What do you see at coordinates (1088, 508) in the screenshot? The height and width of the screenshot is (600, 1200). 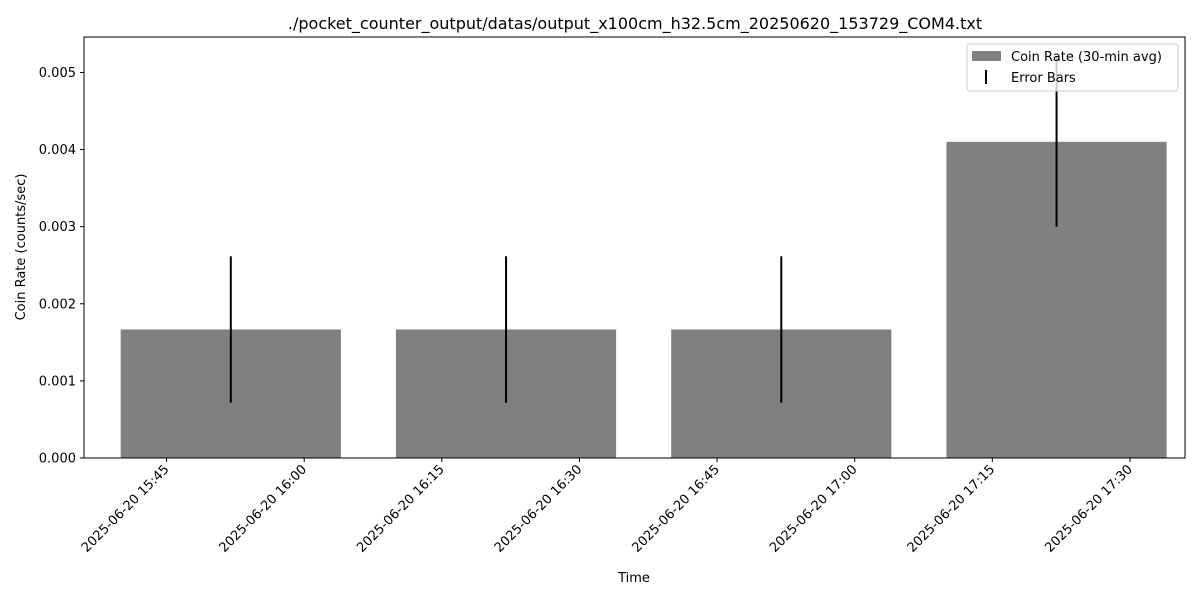 I see `x-tick-label-7: 2025-06-20 17:30` at bounding box center [1088, 508].